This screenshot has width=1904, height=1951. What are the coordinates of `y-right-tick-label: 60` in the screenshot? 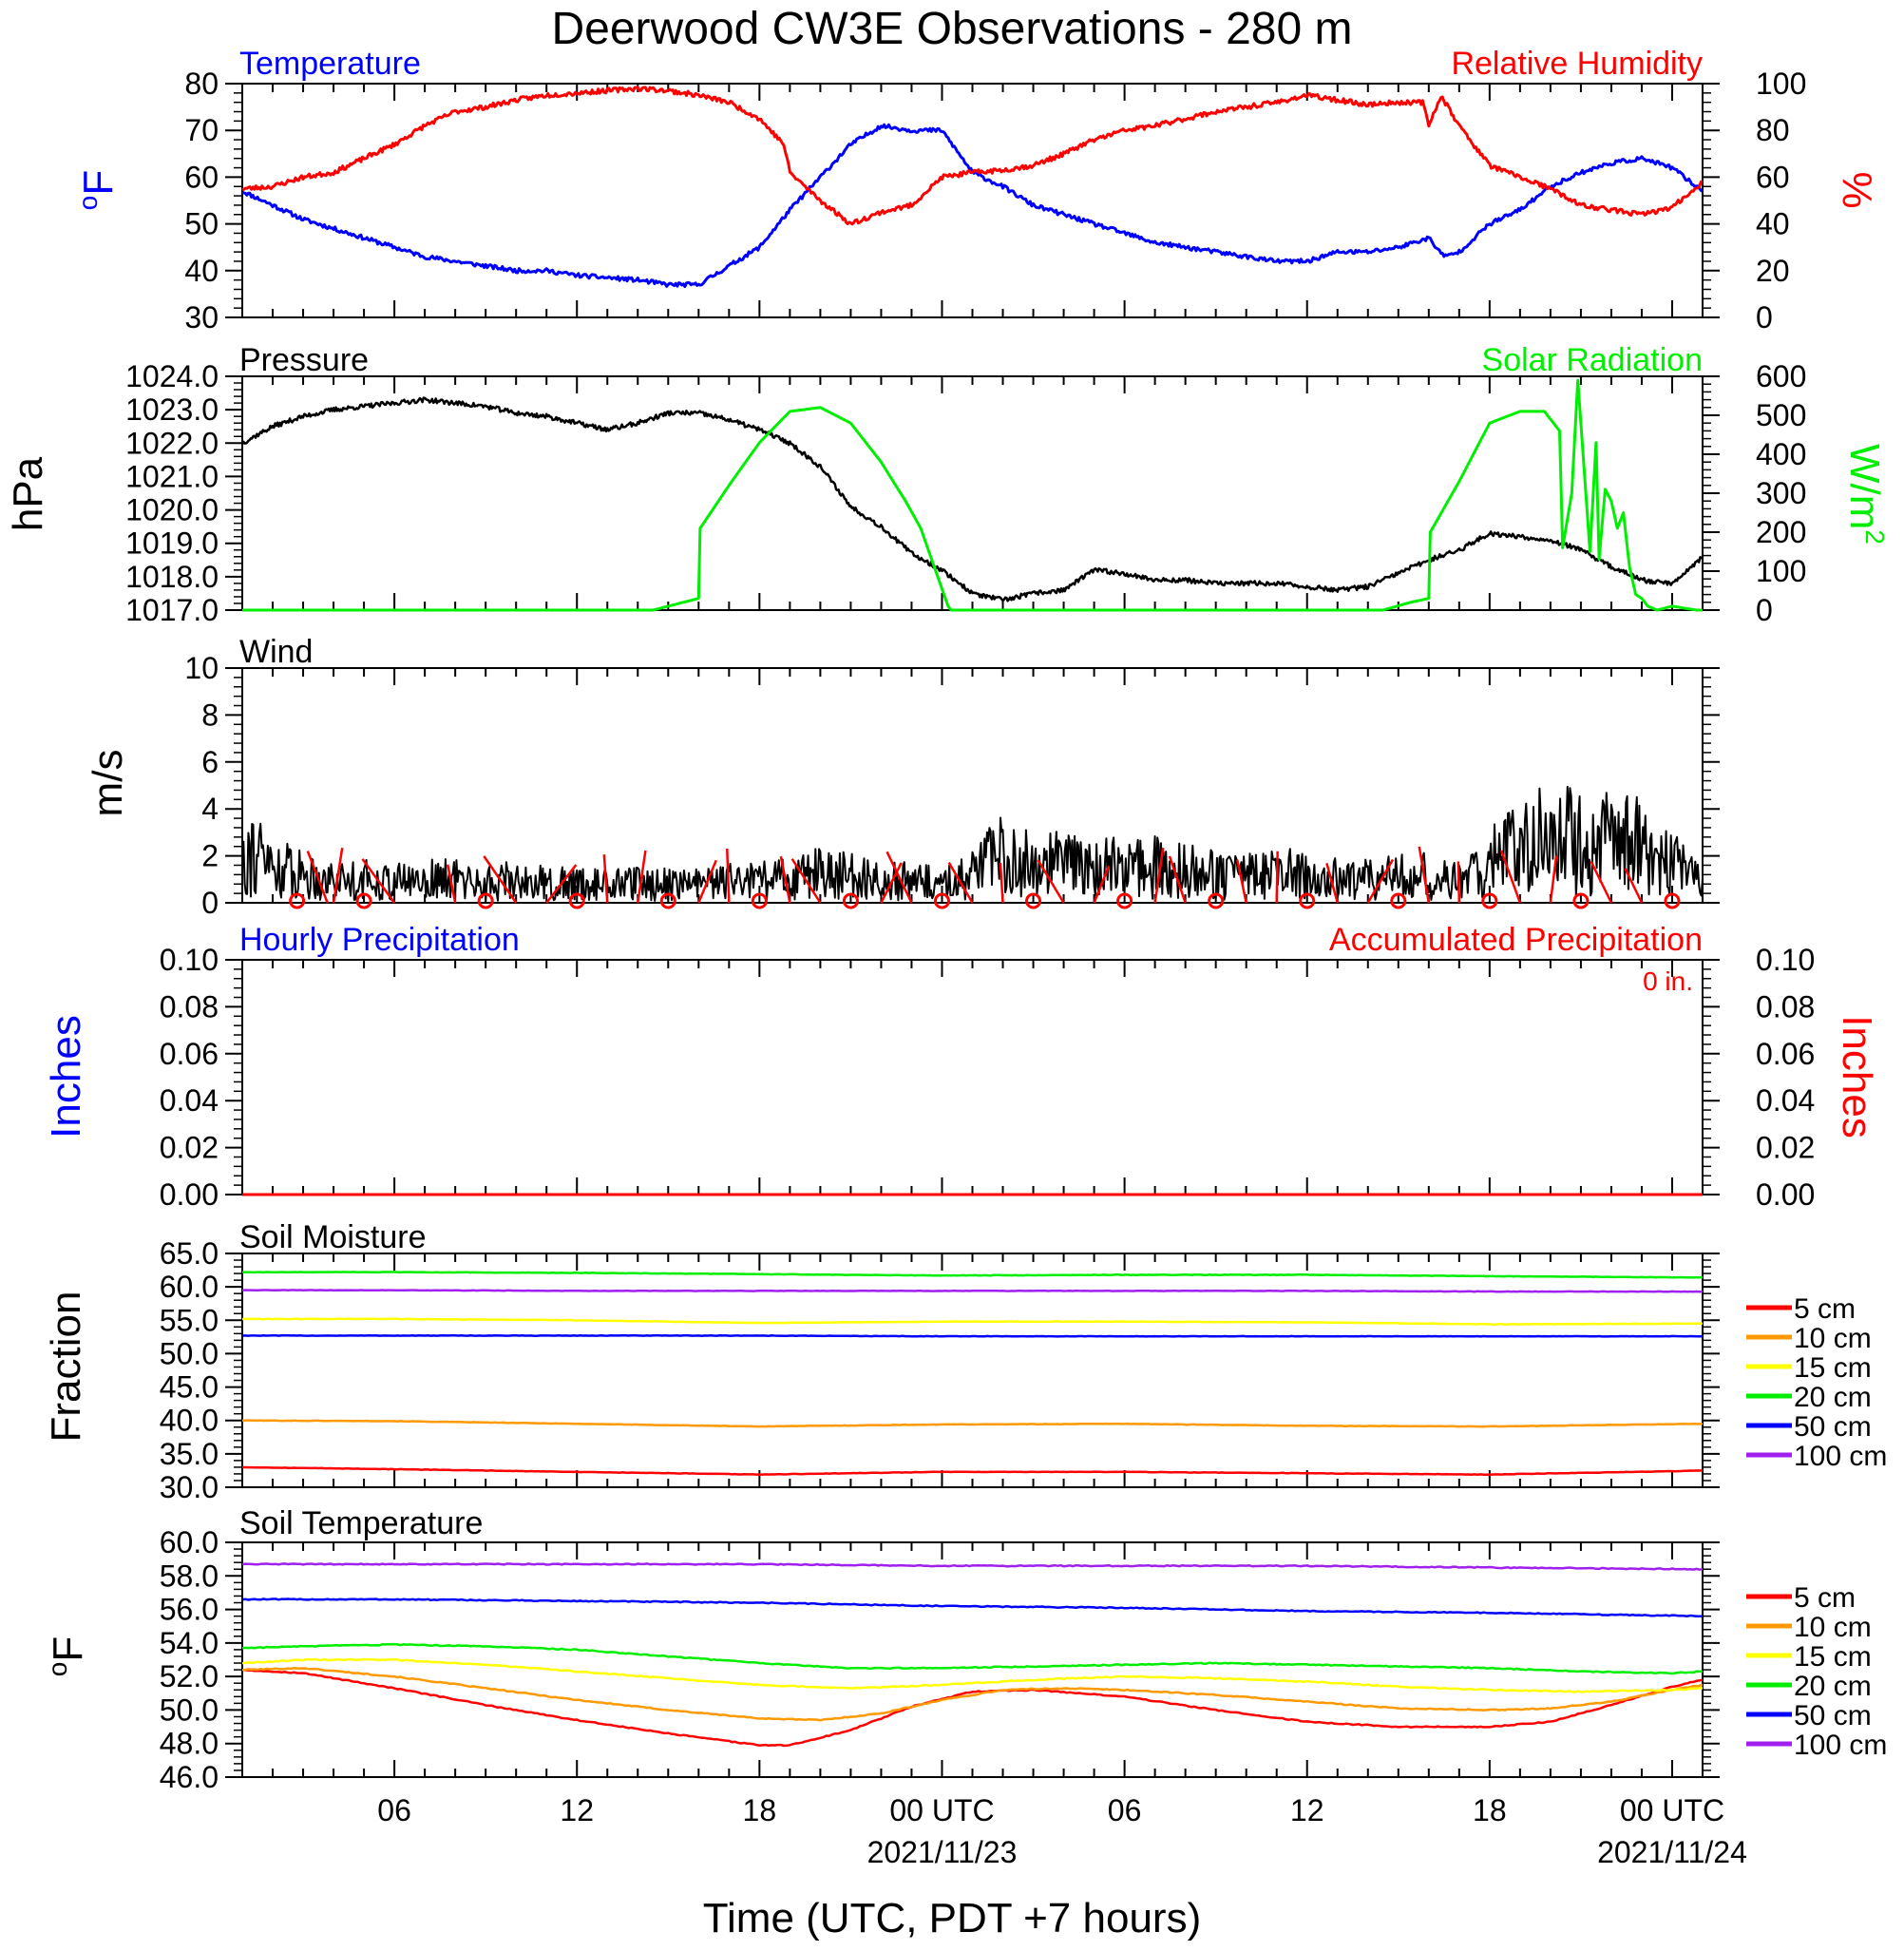 It's located at (1773, 177).